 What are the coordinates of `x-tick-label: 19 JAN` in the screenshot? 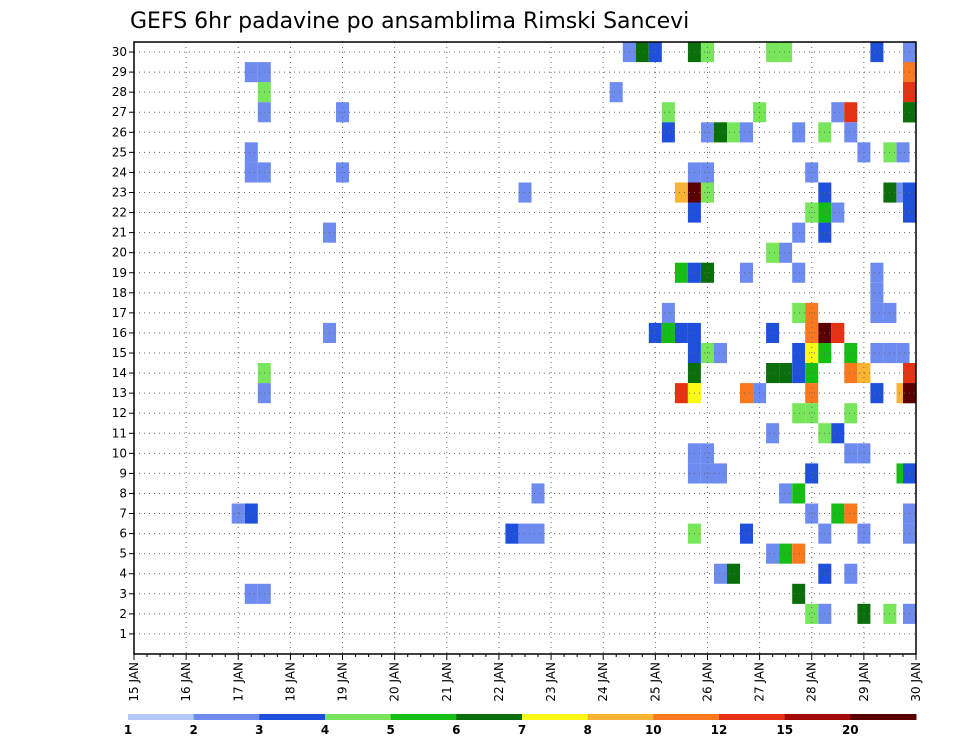 It's located at (343, 682).